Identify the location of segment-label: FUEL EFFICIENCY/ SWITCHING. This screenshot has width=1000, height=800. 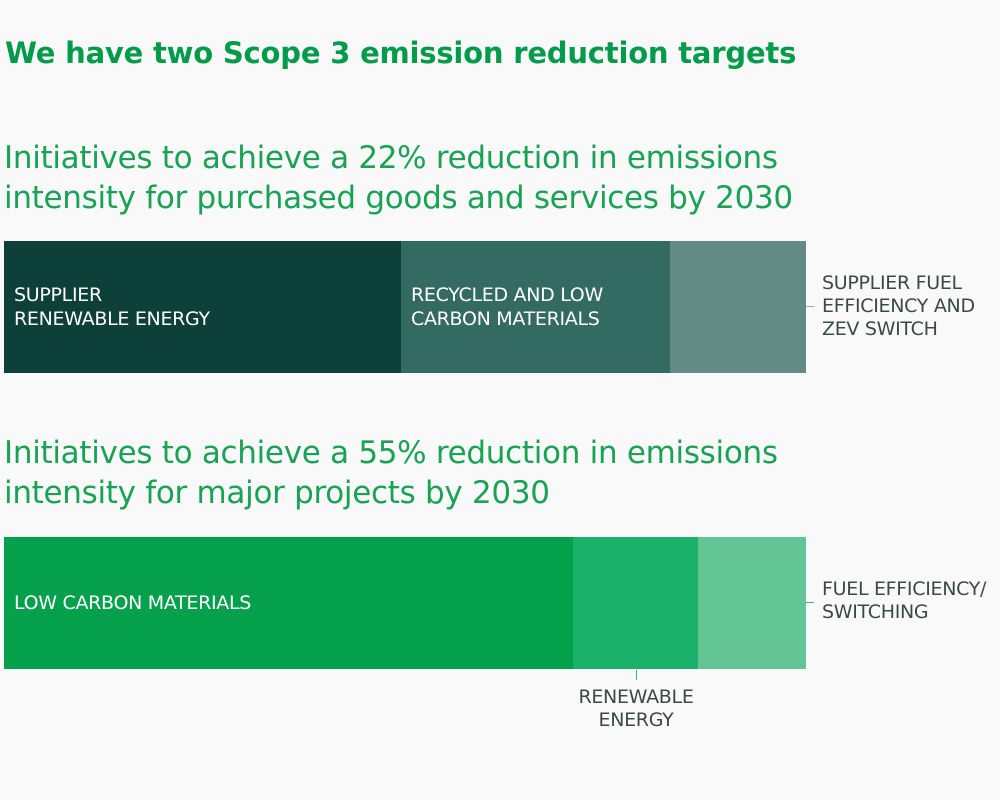
(904, 600).